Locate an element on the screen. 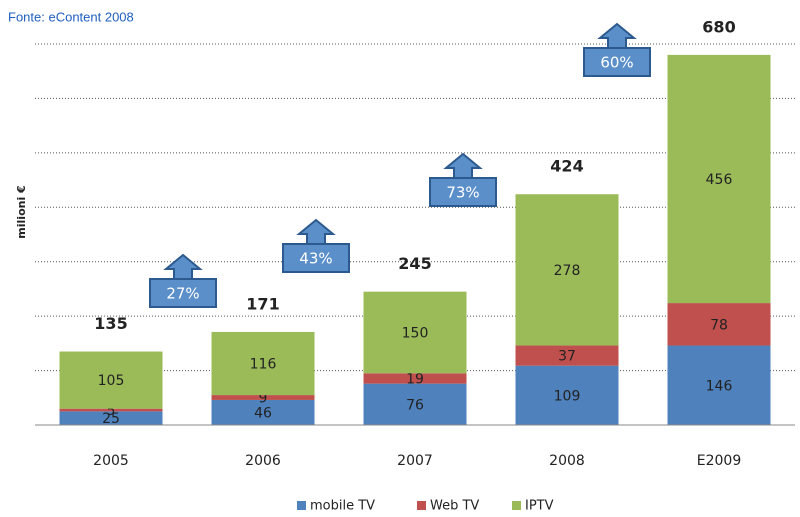 The image size is (800, 517). value-label: 76 is located at coordinates (415, 405).